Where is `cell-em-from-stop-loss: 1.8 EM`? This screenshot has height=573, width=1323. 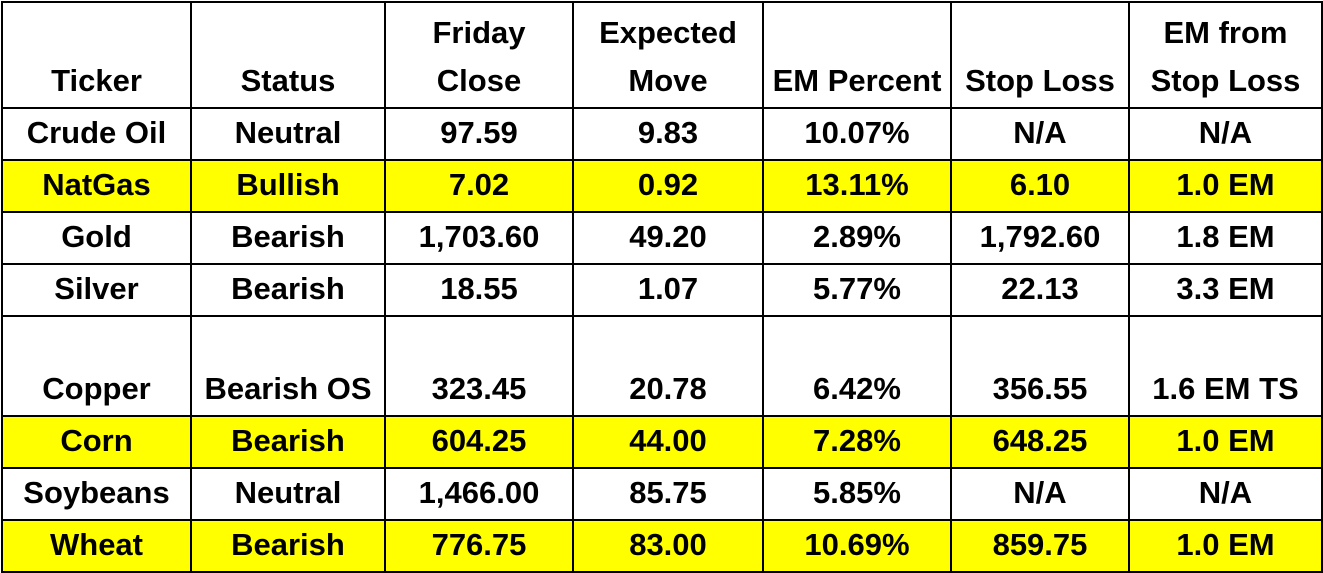 cell-em-from-stop-loss: 1.8 EM is located at coordinates (1225, 238).